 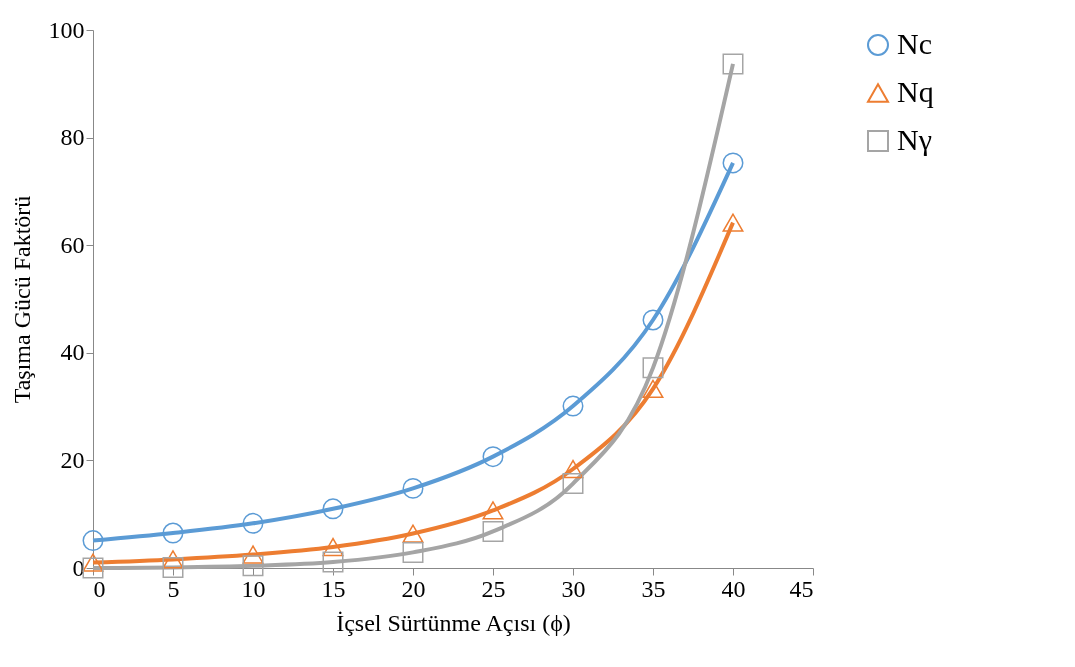 What do you see at coordinates (333, 588) in the screenshot?
I see `x-tick-label: 15` at bounding box center [333, 588].